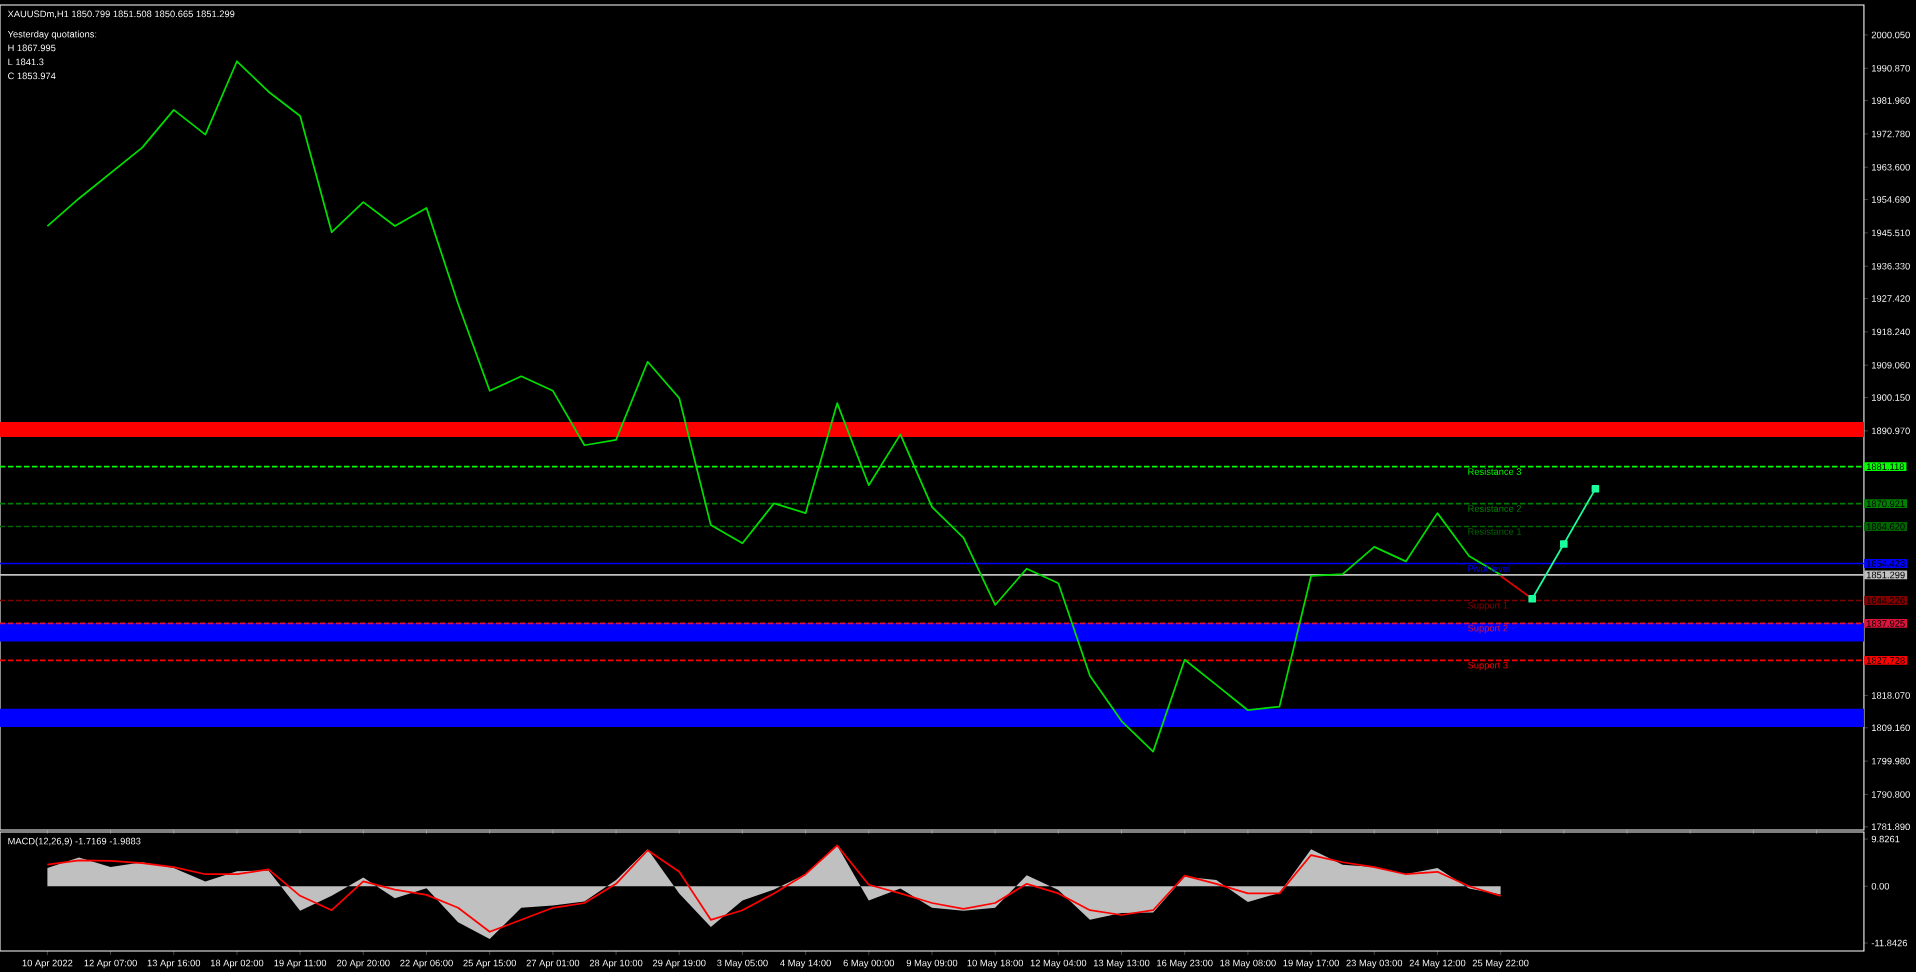 The image size is (1916, 972). Describe the element at coordinates (1891, 298) in the screenshot. I see `y-tick-label: 1927.420` at that location.